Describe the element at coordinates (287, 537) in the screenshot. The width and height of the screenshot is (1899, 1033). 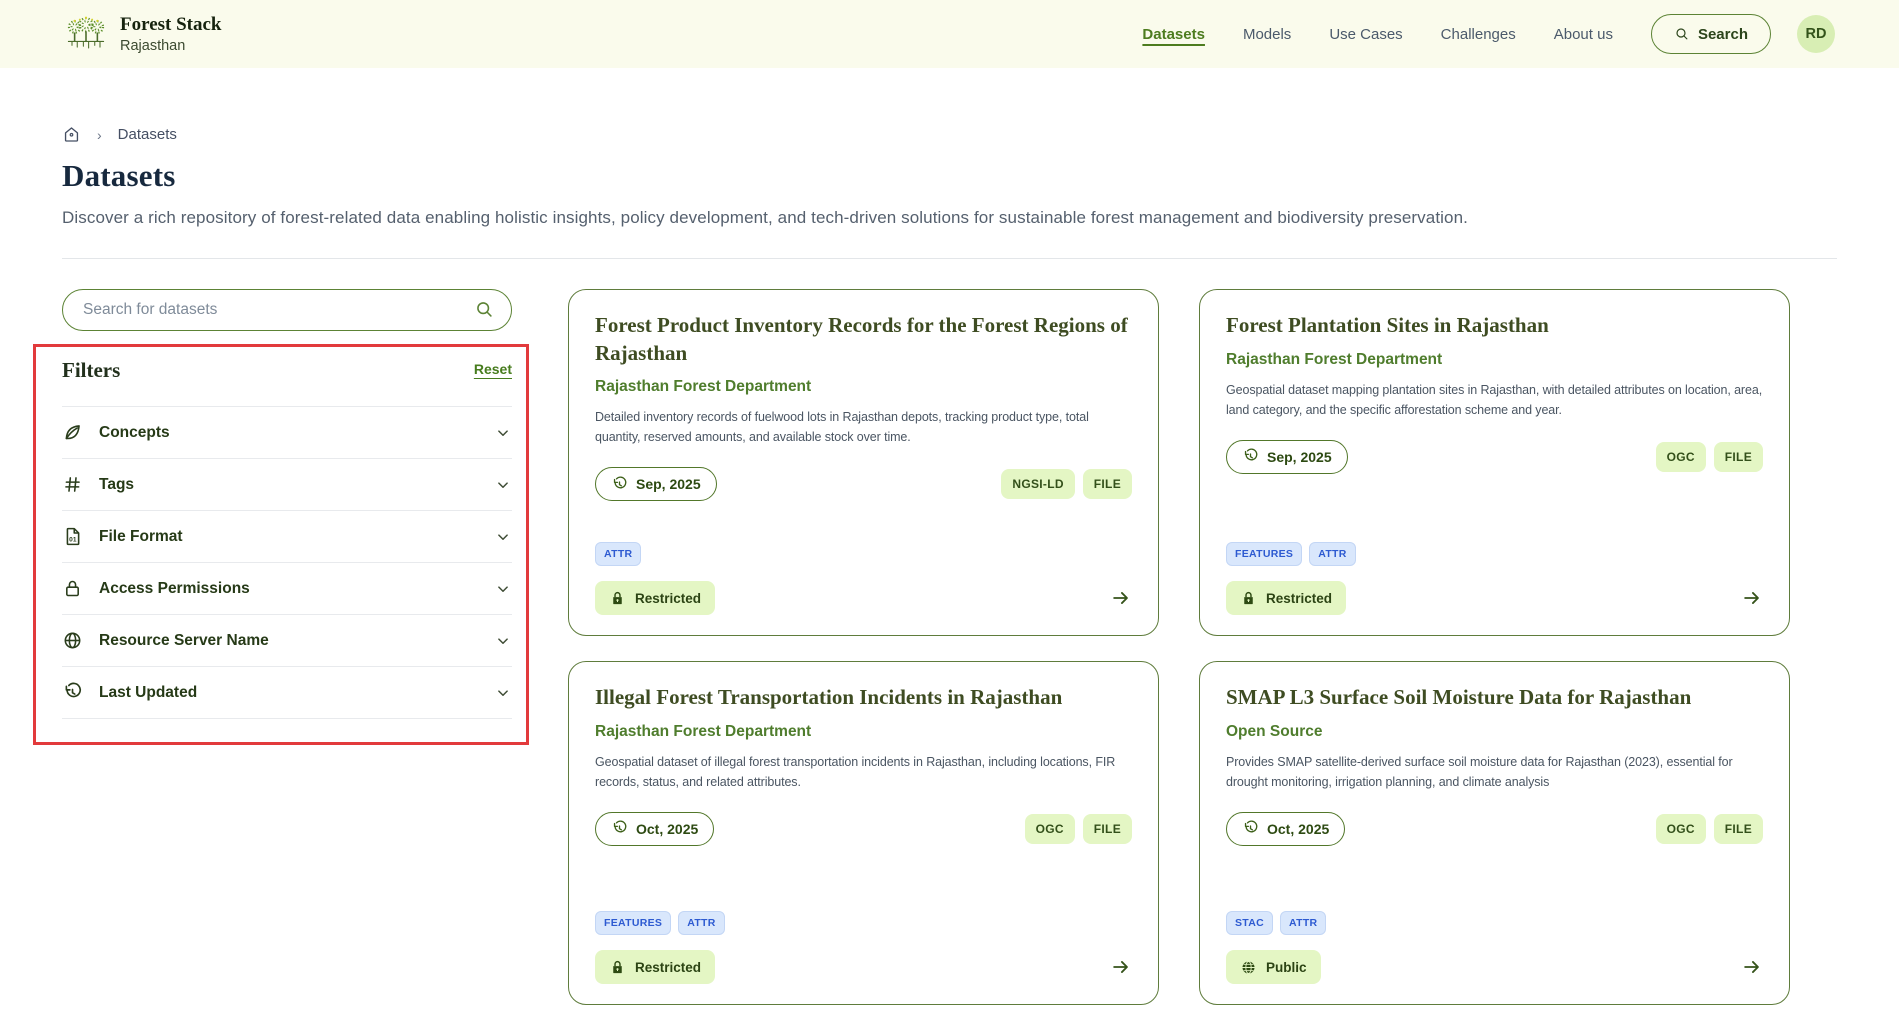
I see `filter-item-file-format: File Format` at that location.